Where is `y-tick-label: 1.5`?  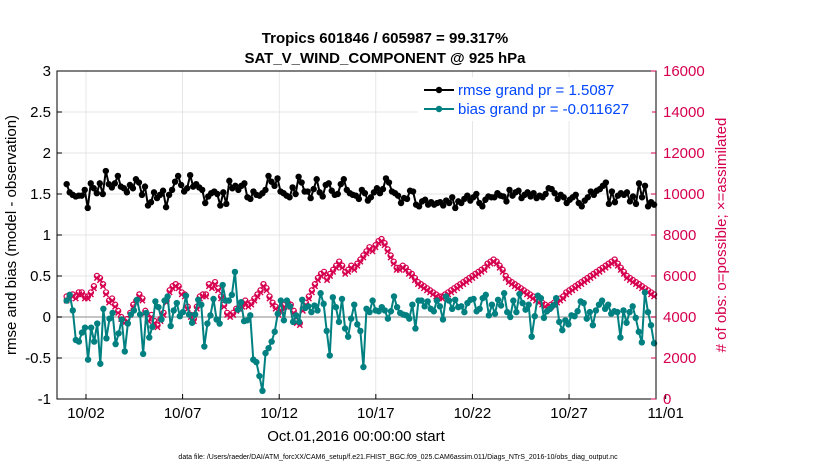 y-tick-label: 1.5 is located at coordinates (40, 194).